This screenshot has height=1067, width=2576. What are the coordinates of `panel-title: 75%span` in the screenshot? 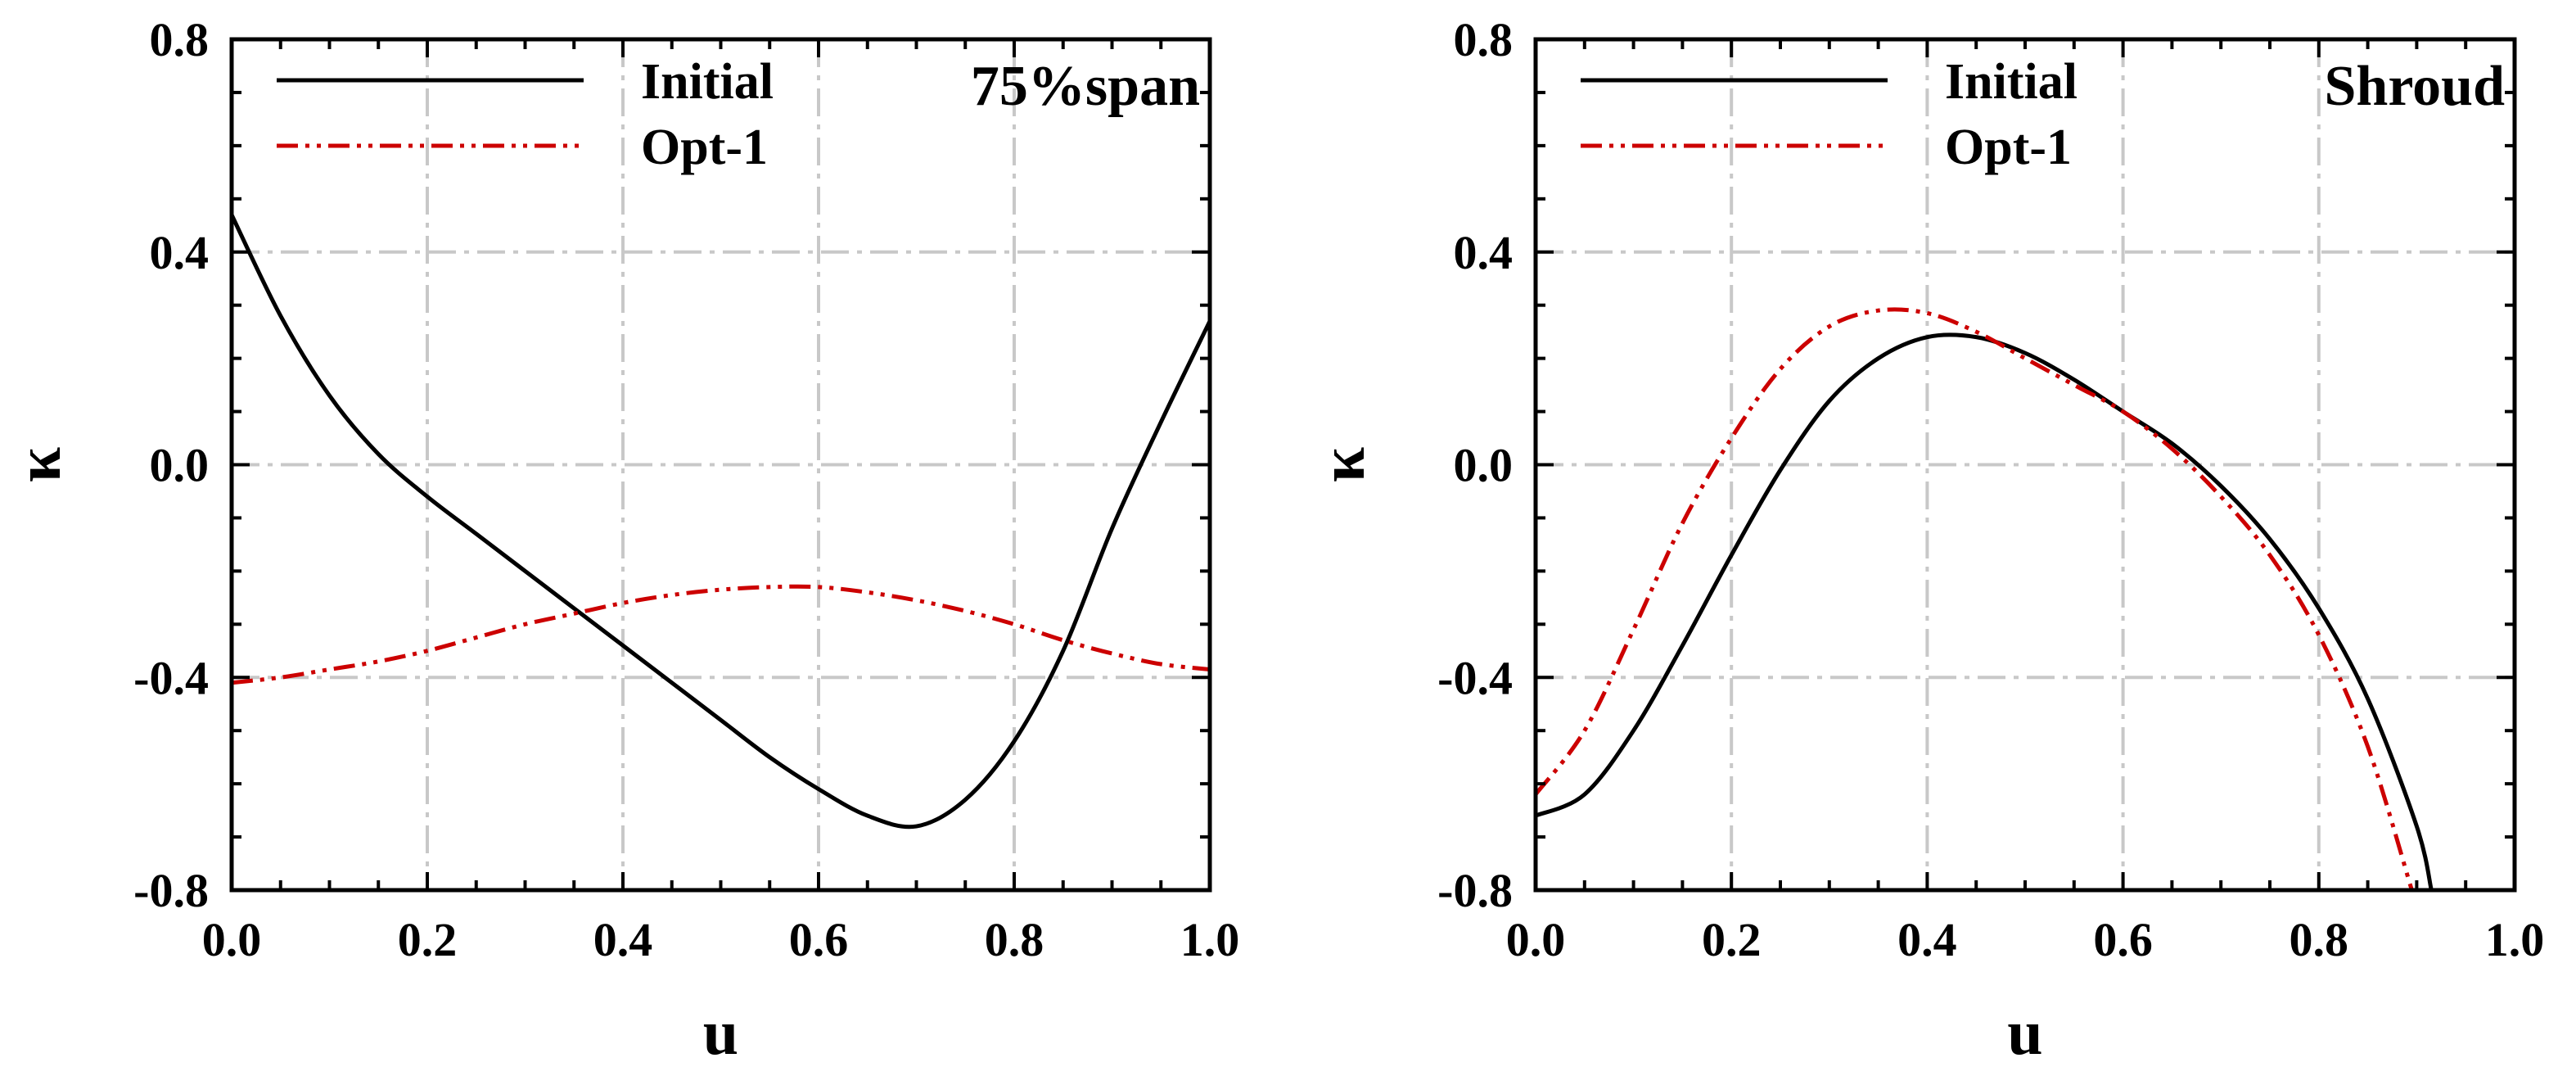 It's located at (1085, 86).